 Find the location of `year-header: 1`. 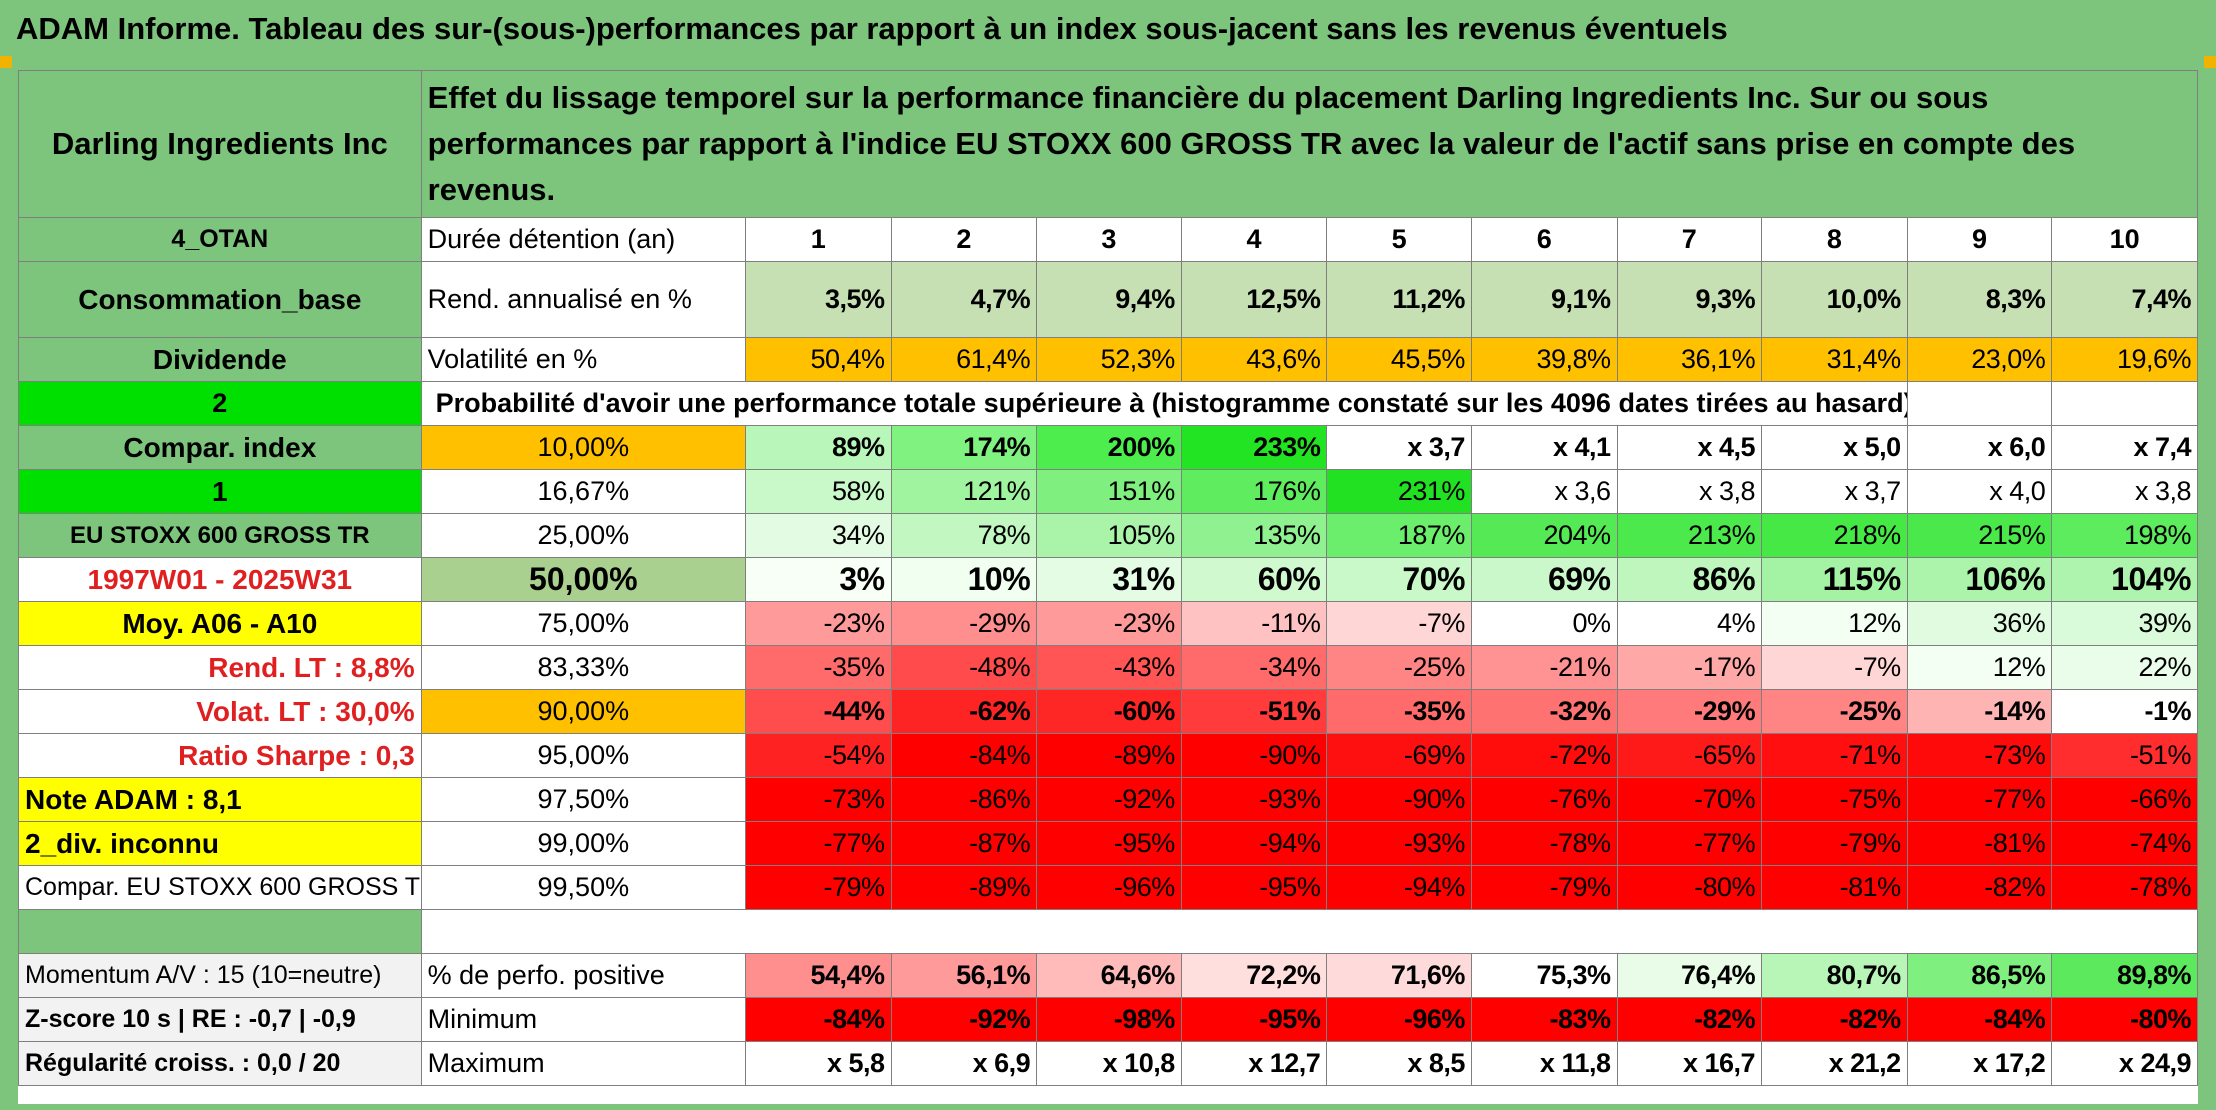

year-header: 1 is located at coordinates (818, 239).